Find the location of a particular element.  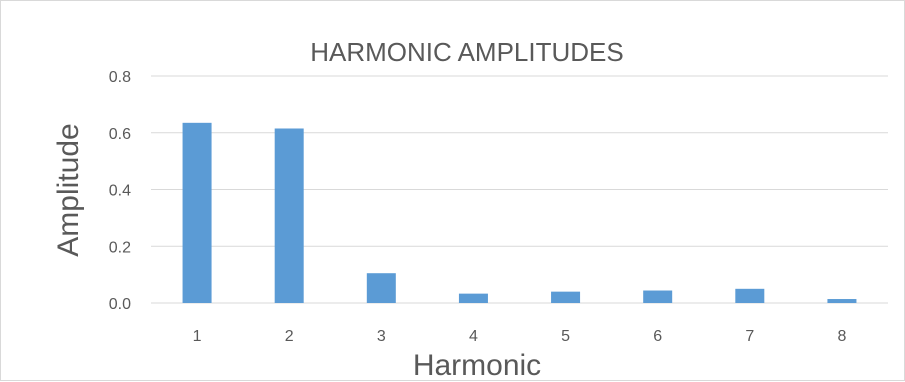

y-axis-ticks: 0.0 0.2 0.4 0.6 0.8 is located at coordinates (120, 191).